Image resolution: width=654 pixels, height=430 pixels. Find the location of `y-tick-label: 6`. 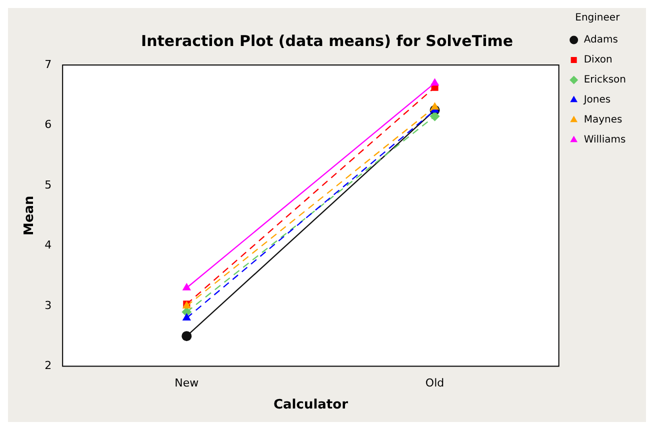

y-tick-label: 6 is located at coordinates (48, 125).